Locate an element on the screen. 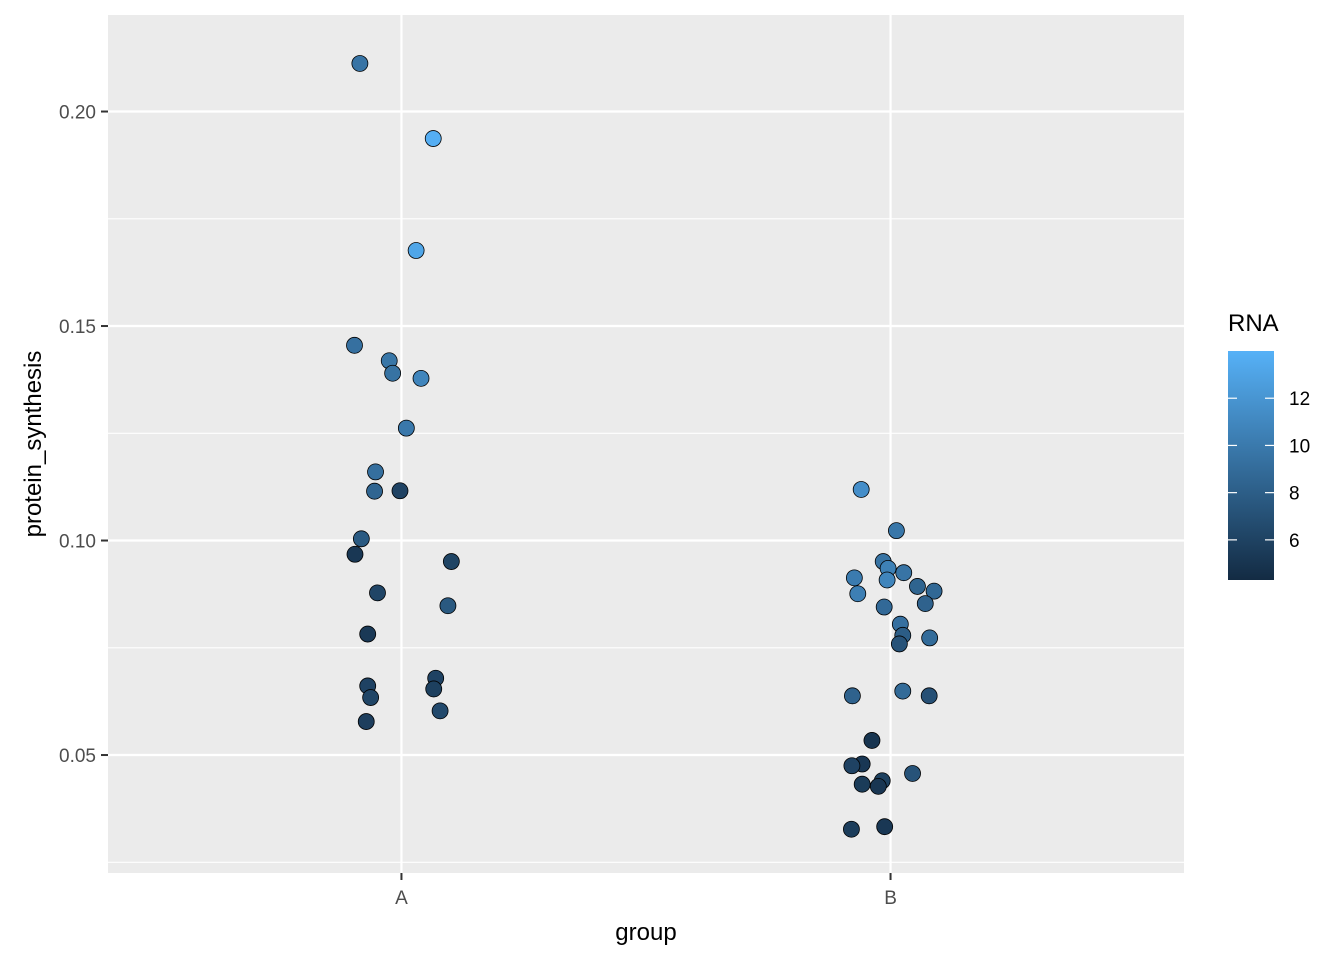 The width and height of the screenshot is (1344, 960). y-tick-label: 0.05 is located at coordinates (77, 756).